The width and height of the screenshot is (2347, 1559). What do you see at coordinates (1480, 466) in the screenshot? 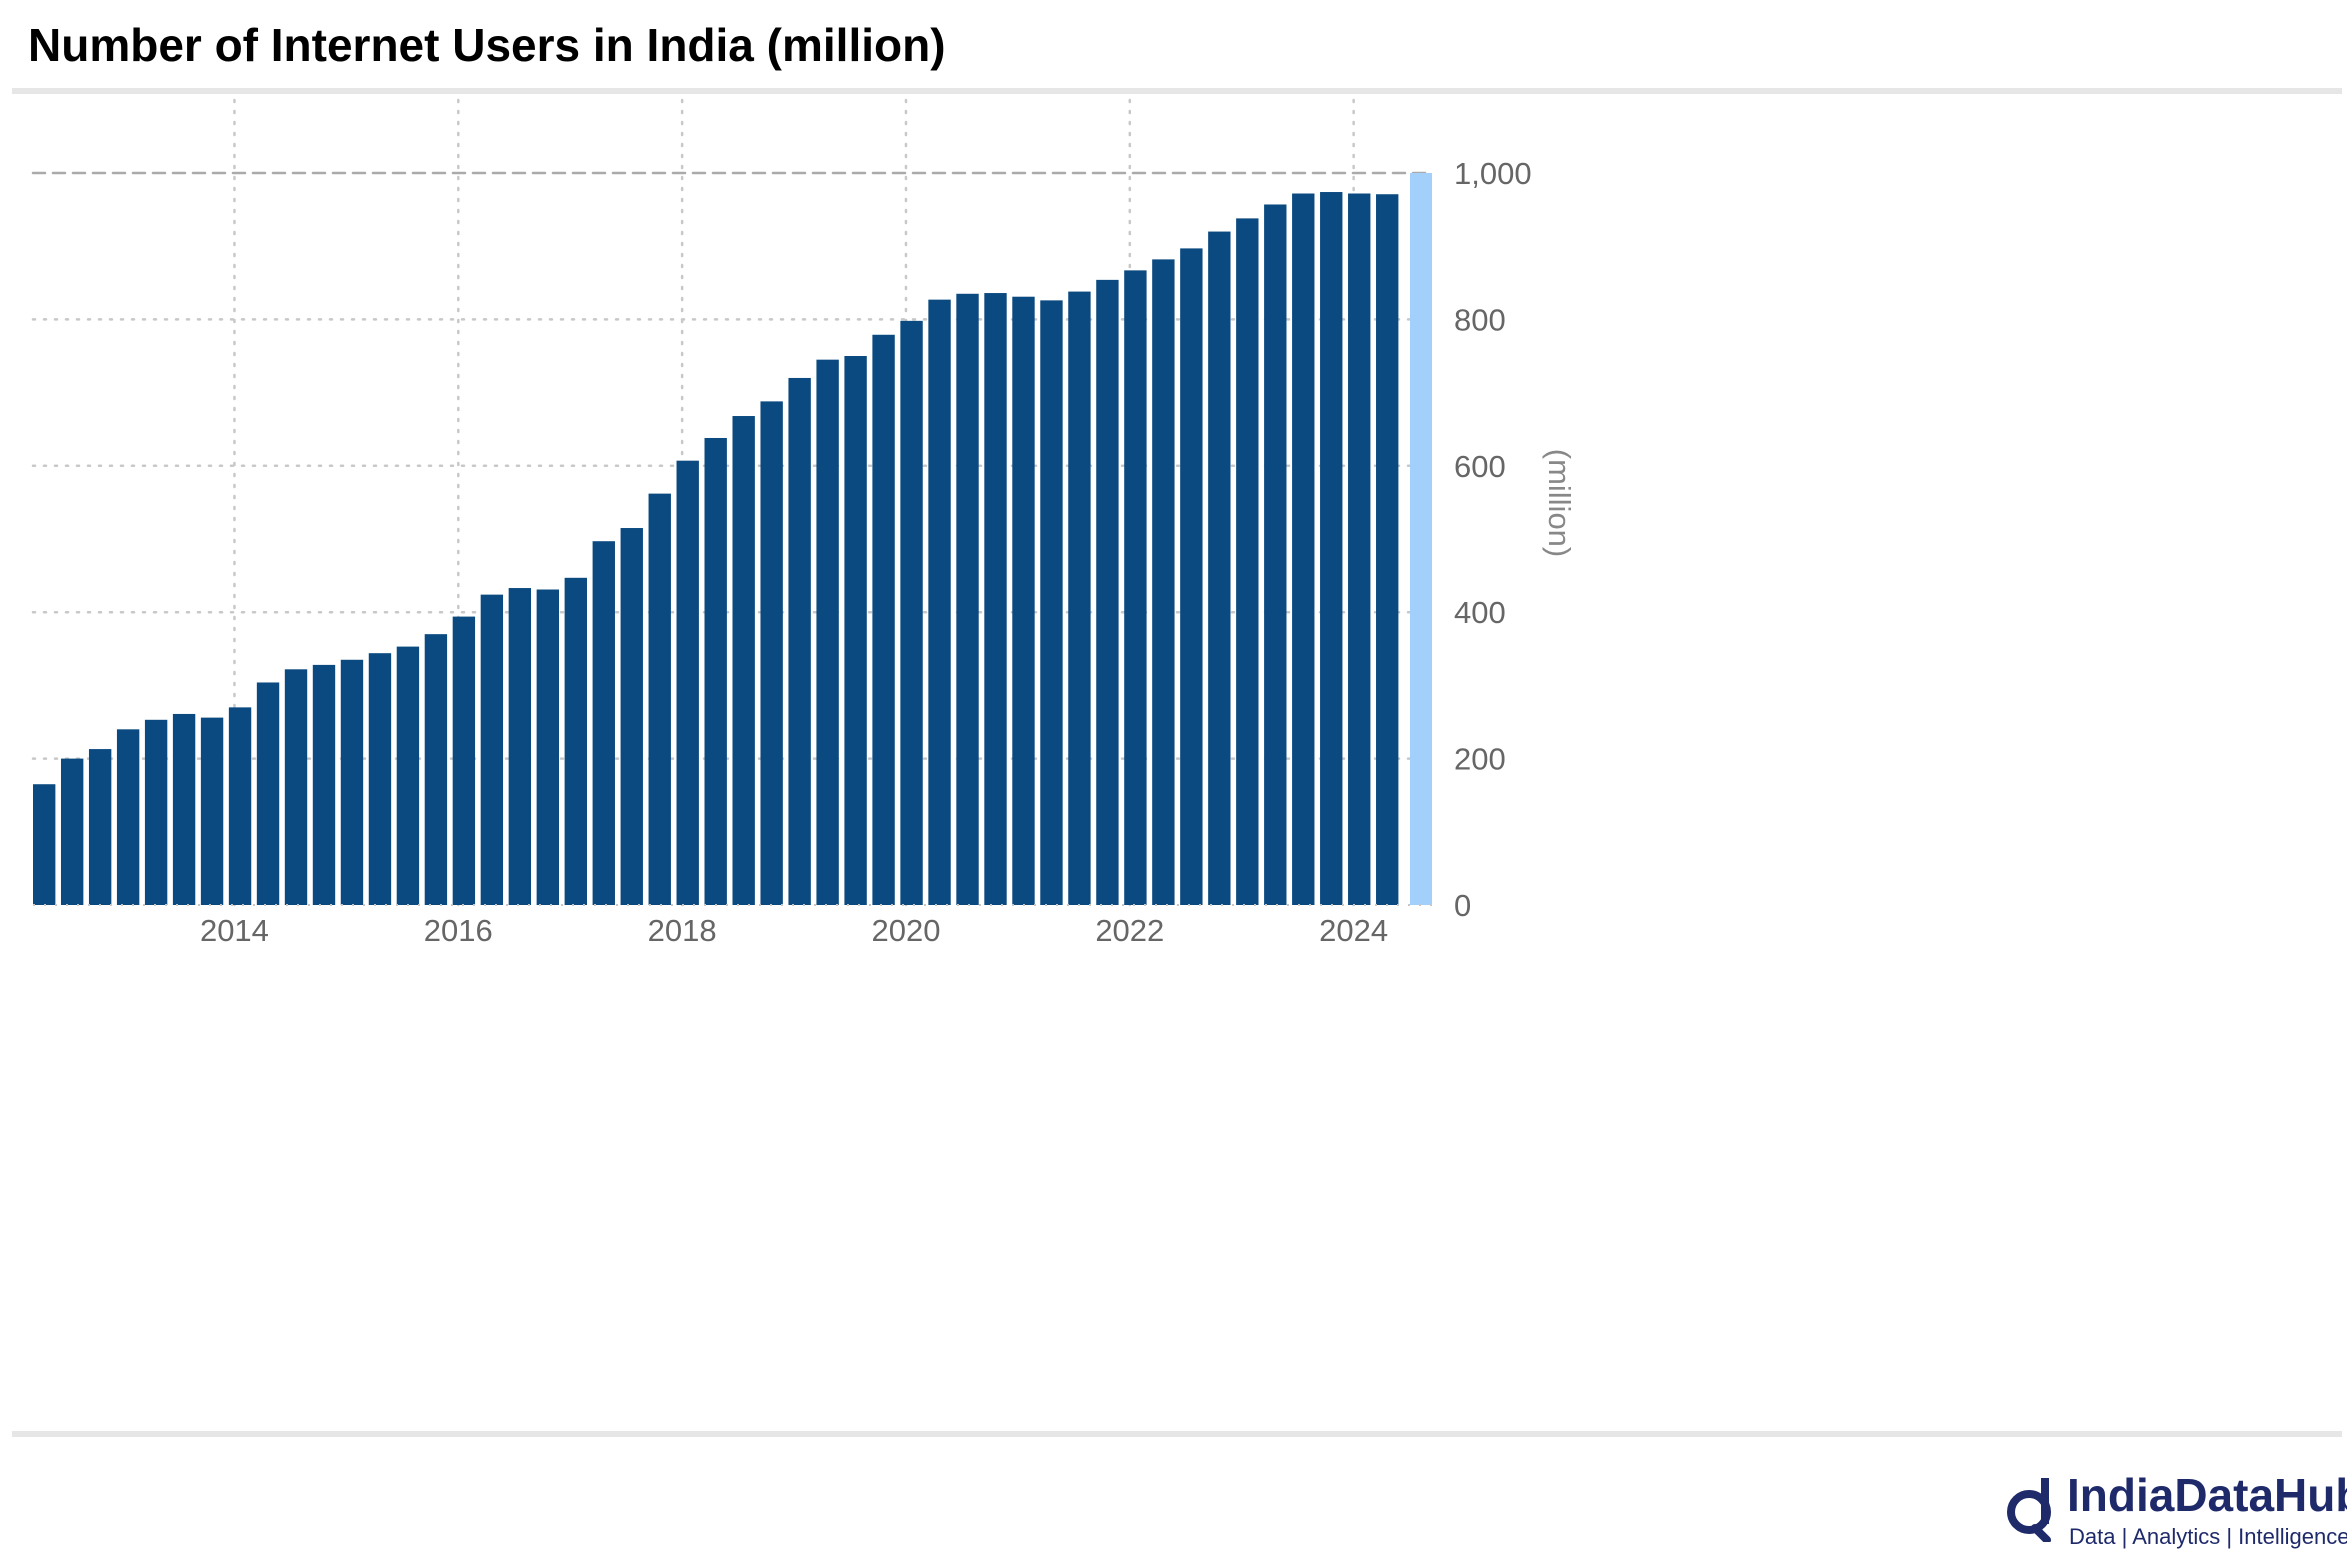
I see `y-tick-label: 600` at bounding box center [1480, 466].